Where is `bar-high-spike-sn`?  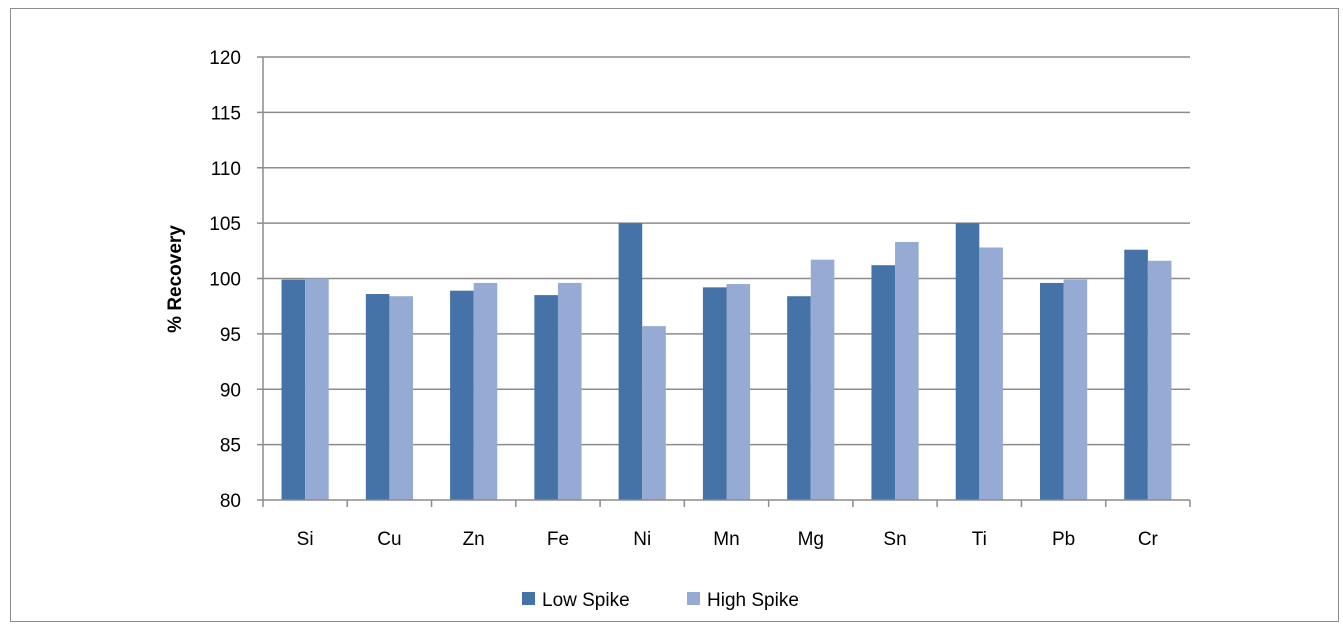
bar-high-spike-sn is located at coordinates (907, 370).